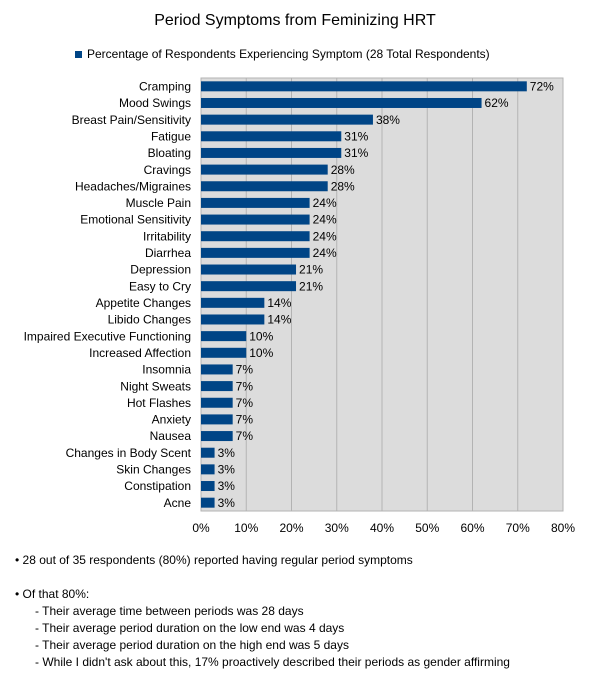 The width and height of the screenshot is (590, 683). I want to click on y-tick-label: Irritability, so click(167, 236).